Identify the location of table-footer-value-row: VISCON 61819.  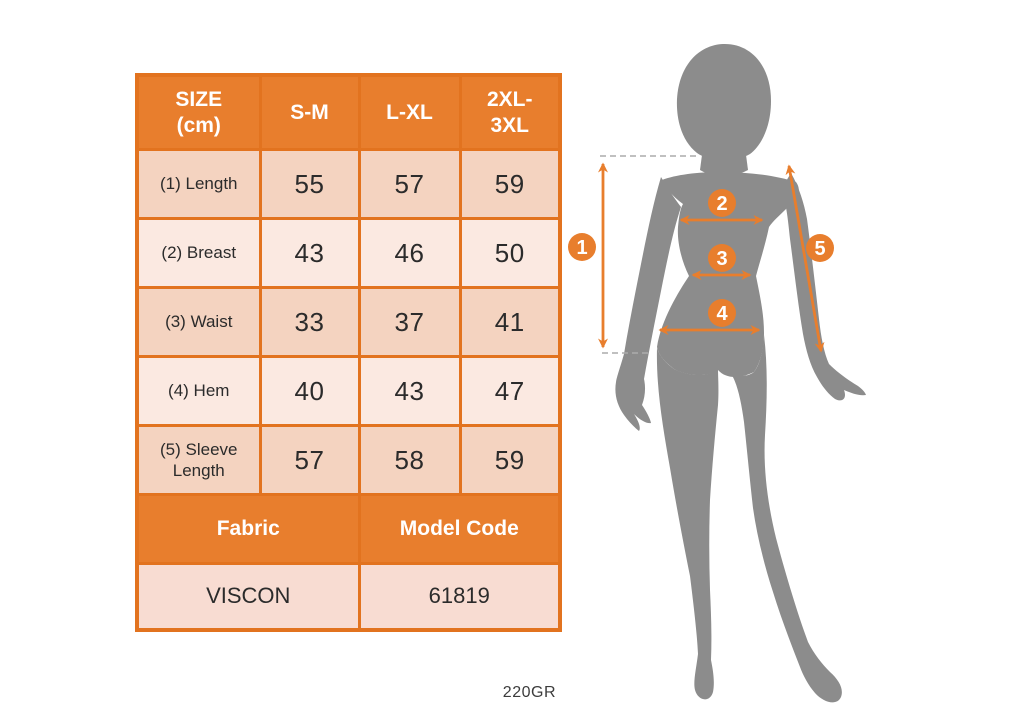
(348, 596).